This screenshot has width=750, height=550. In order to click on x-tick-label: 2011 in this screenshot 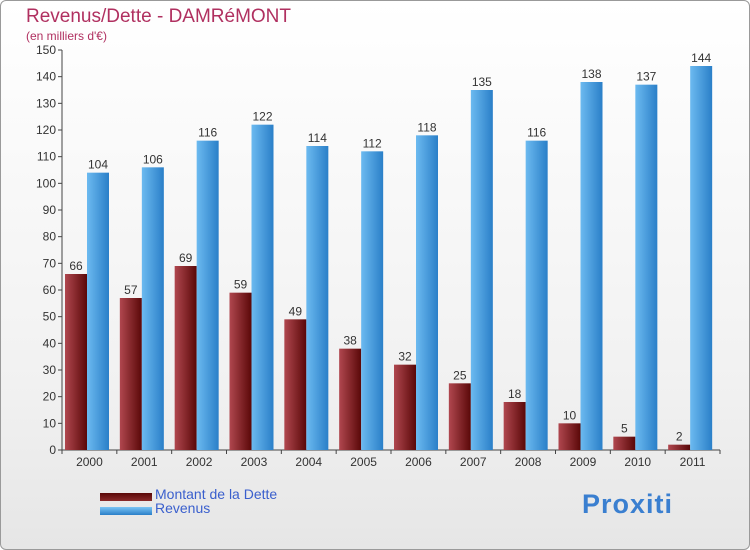, I will do `click(693, 462)`.